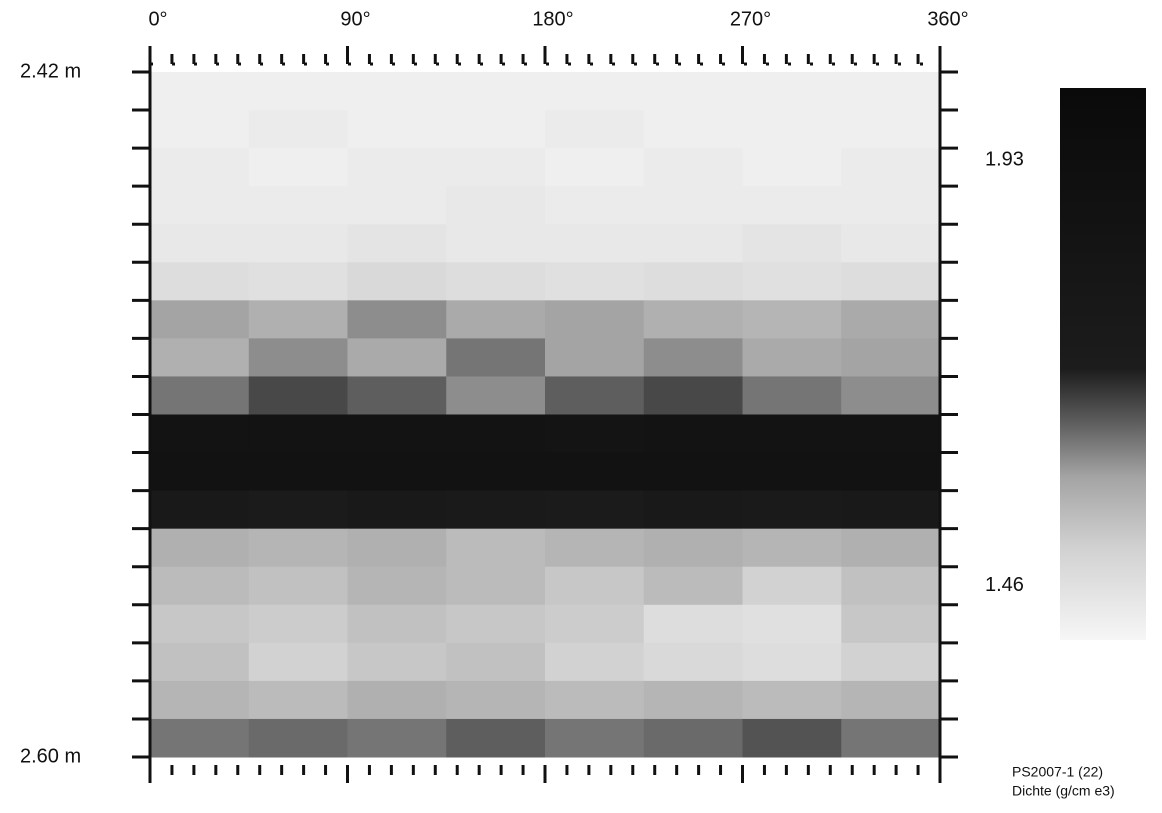 The height and width of the screenshot is (813, 1162). I want to click on colorbar-label: Dichte (g/cm e3), so click(1063, 791).